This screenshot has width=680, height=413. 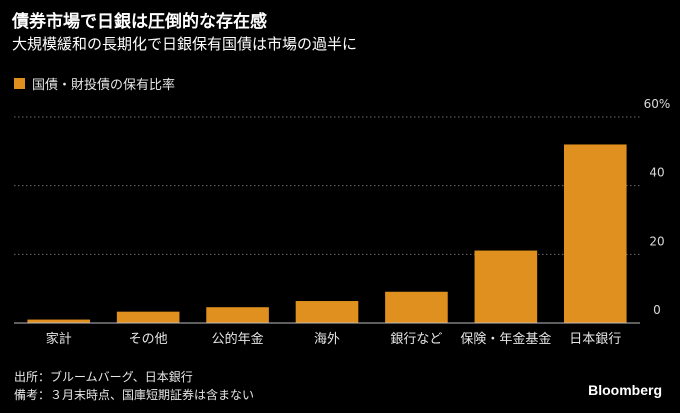 What do you see at coordinates (185, 44) in the screenshot?
I see `chart-subtitle: 大規模緩和の長期化で日銀保有国債は市場の過半に` at bounding box center [185, 44].